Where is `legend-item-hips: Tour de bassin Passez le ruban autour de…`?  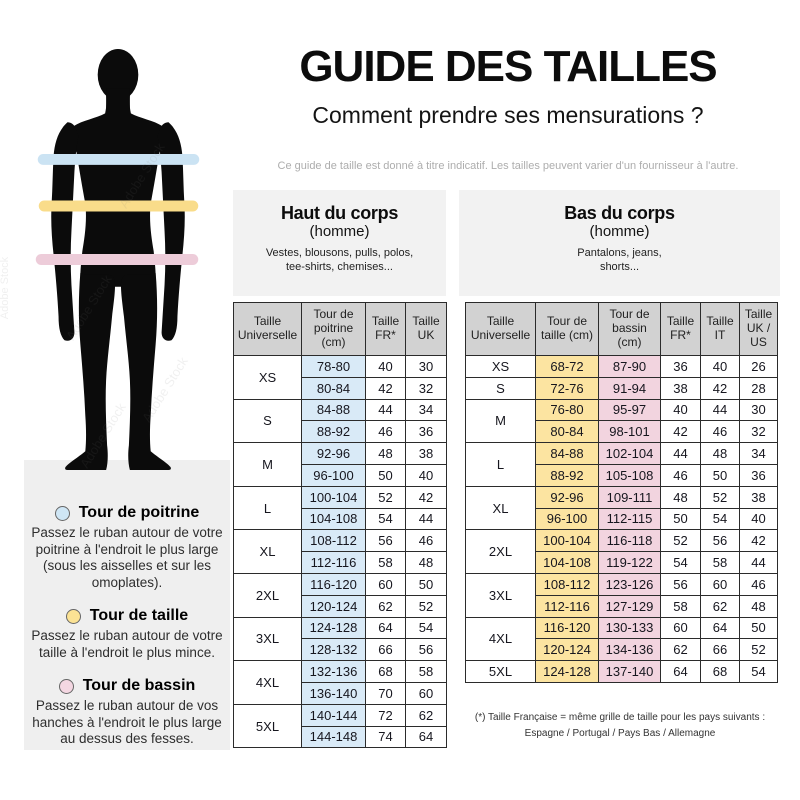
legend-item-hips: Tour de bassin Passez le ruban autour de… is located at coordinates (127, 712).